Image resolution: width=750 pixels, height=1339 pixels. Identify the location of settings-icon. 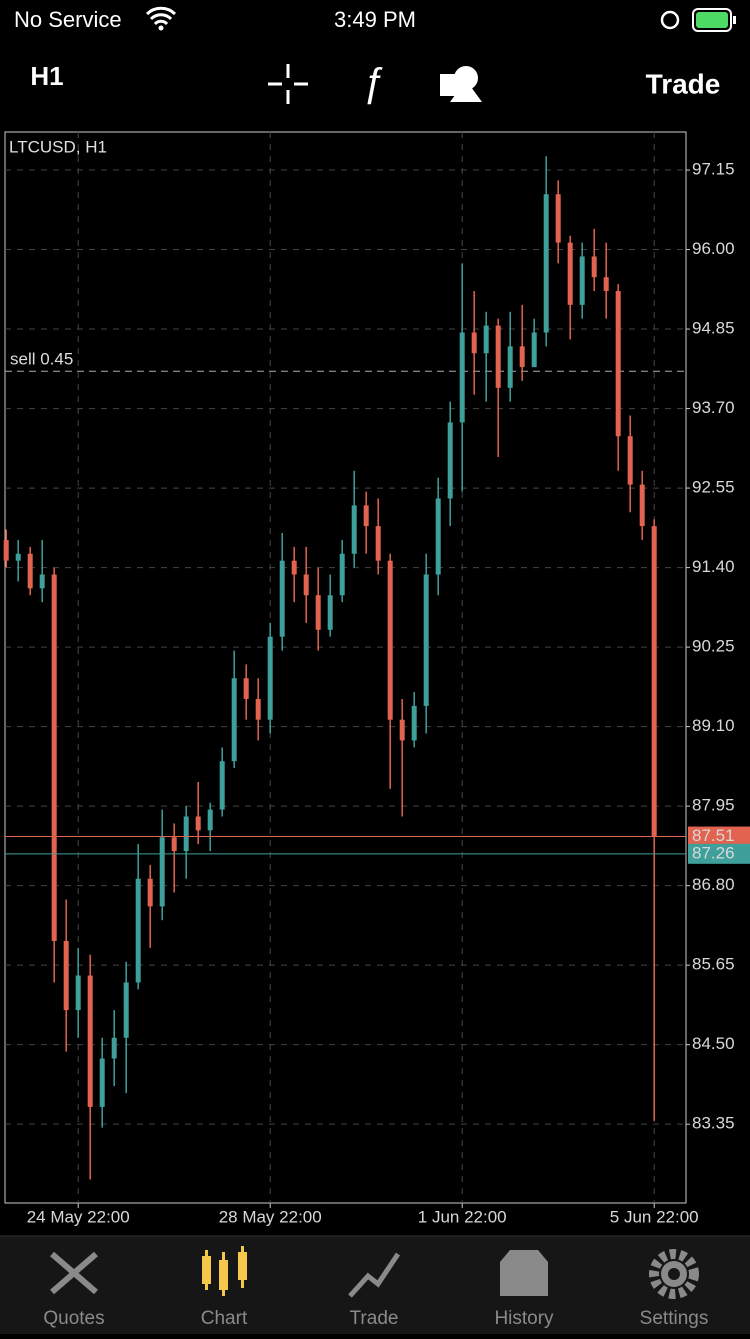
(674, 1274).